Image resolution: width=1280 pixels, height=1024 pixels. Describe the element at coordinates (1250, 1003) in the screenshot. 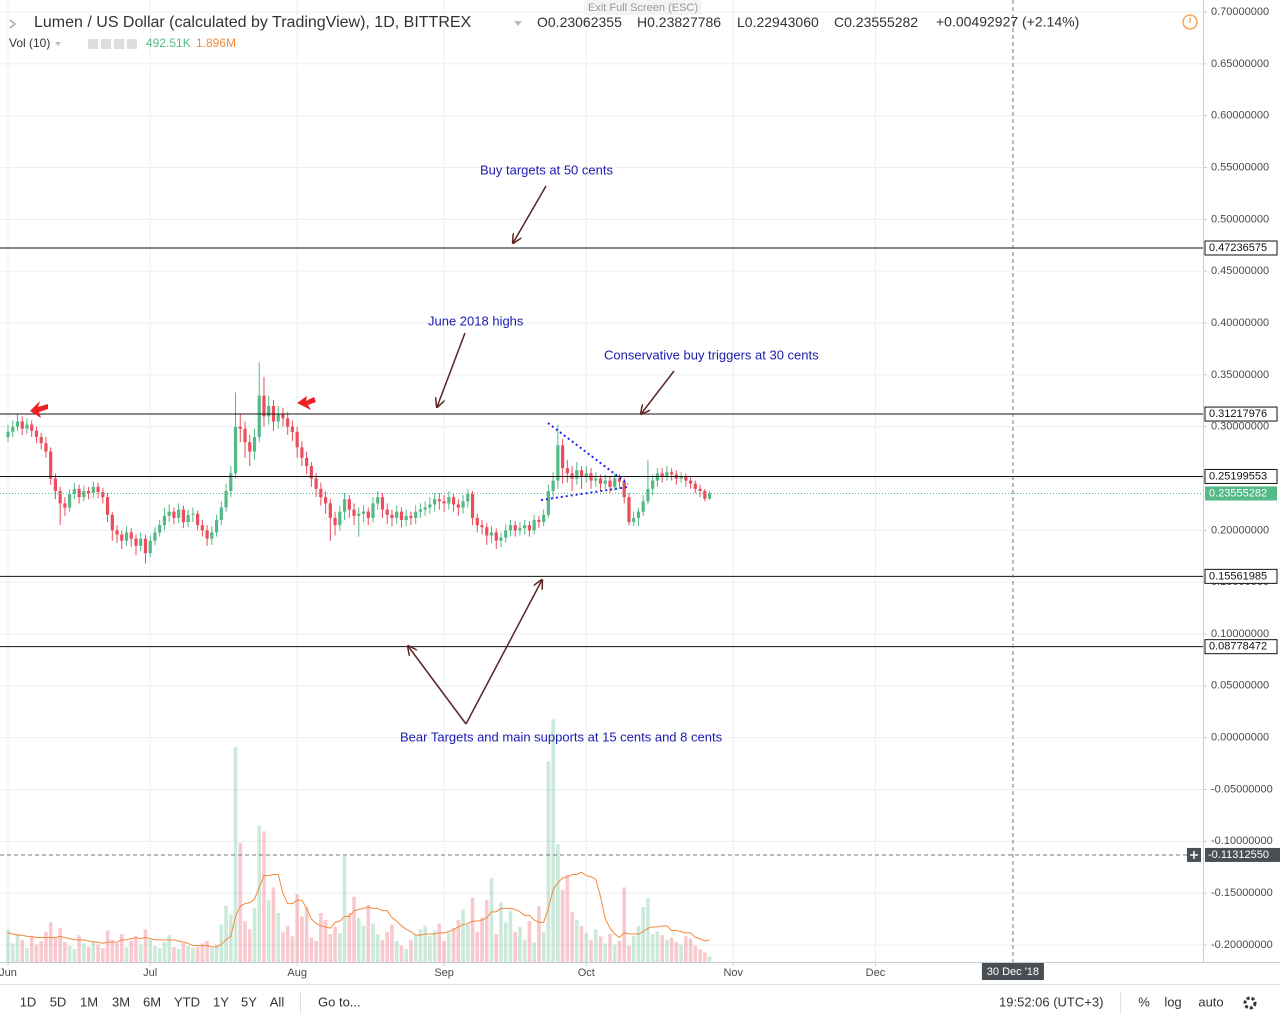

I see `settings-gear` at that location.